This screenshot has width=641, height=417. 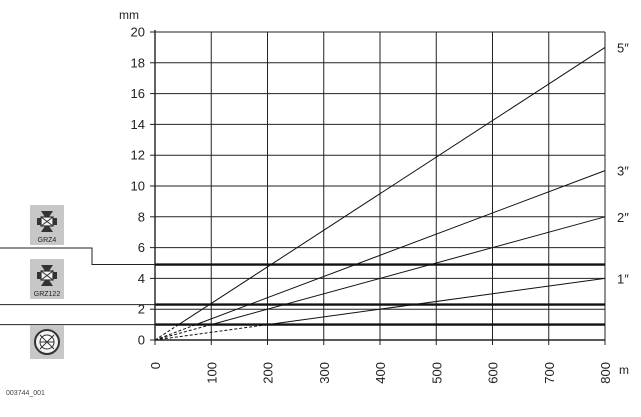 I want to click on x-tick-label: 0, so click(x=155, y=365).